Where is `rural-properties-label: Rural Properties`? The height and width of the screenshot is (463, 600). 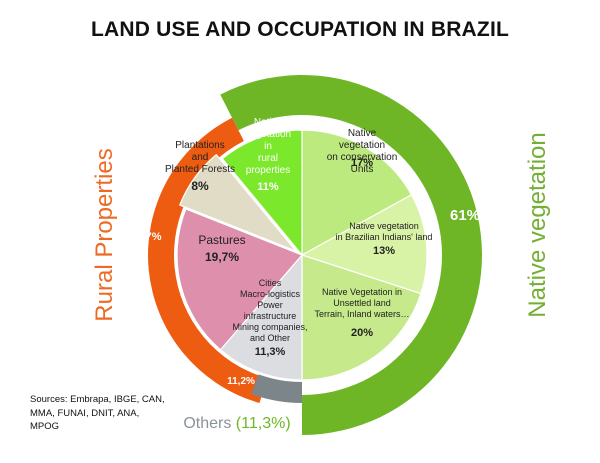
rural-properties-label: Rural Properties is located at coordinates (104, 234).